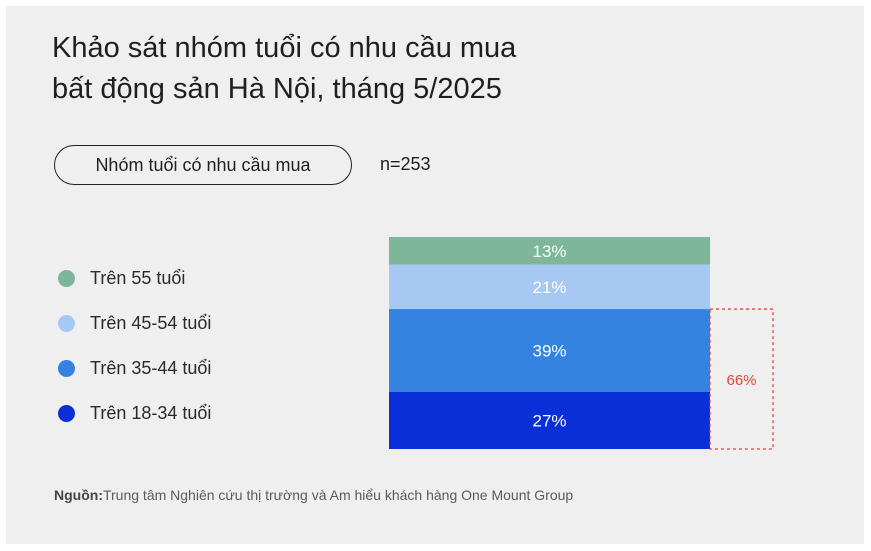  What do you see at coordinates (284, 48) in the screenshot?
I see `title-line-1: Khảo sát nhóm tuổi có nhu cầu mua` at bounding box center [284, 48].